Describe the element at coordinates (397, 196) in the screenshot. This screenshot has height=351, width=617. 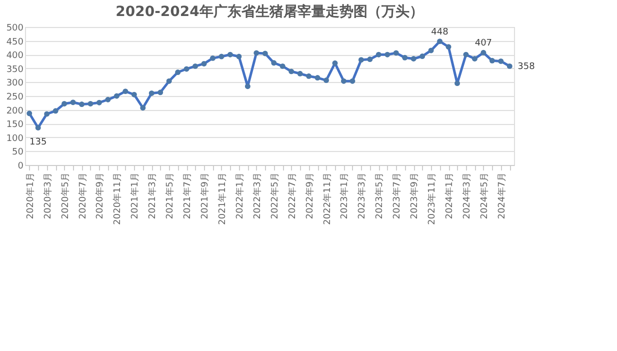
I see `x-tick-label: 2023年7月` at that location.